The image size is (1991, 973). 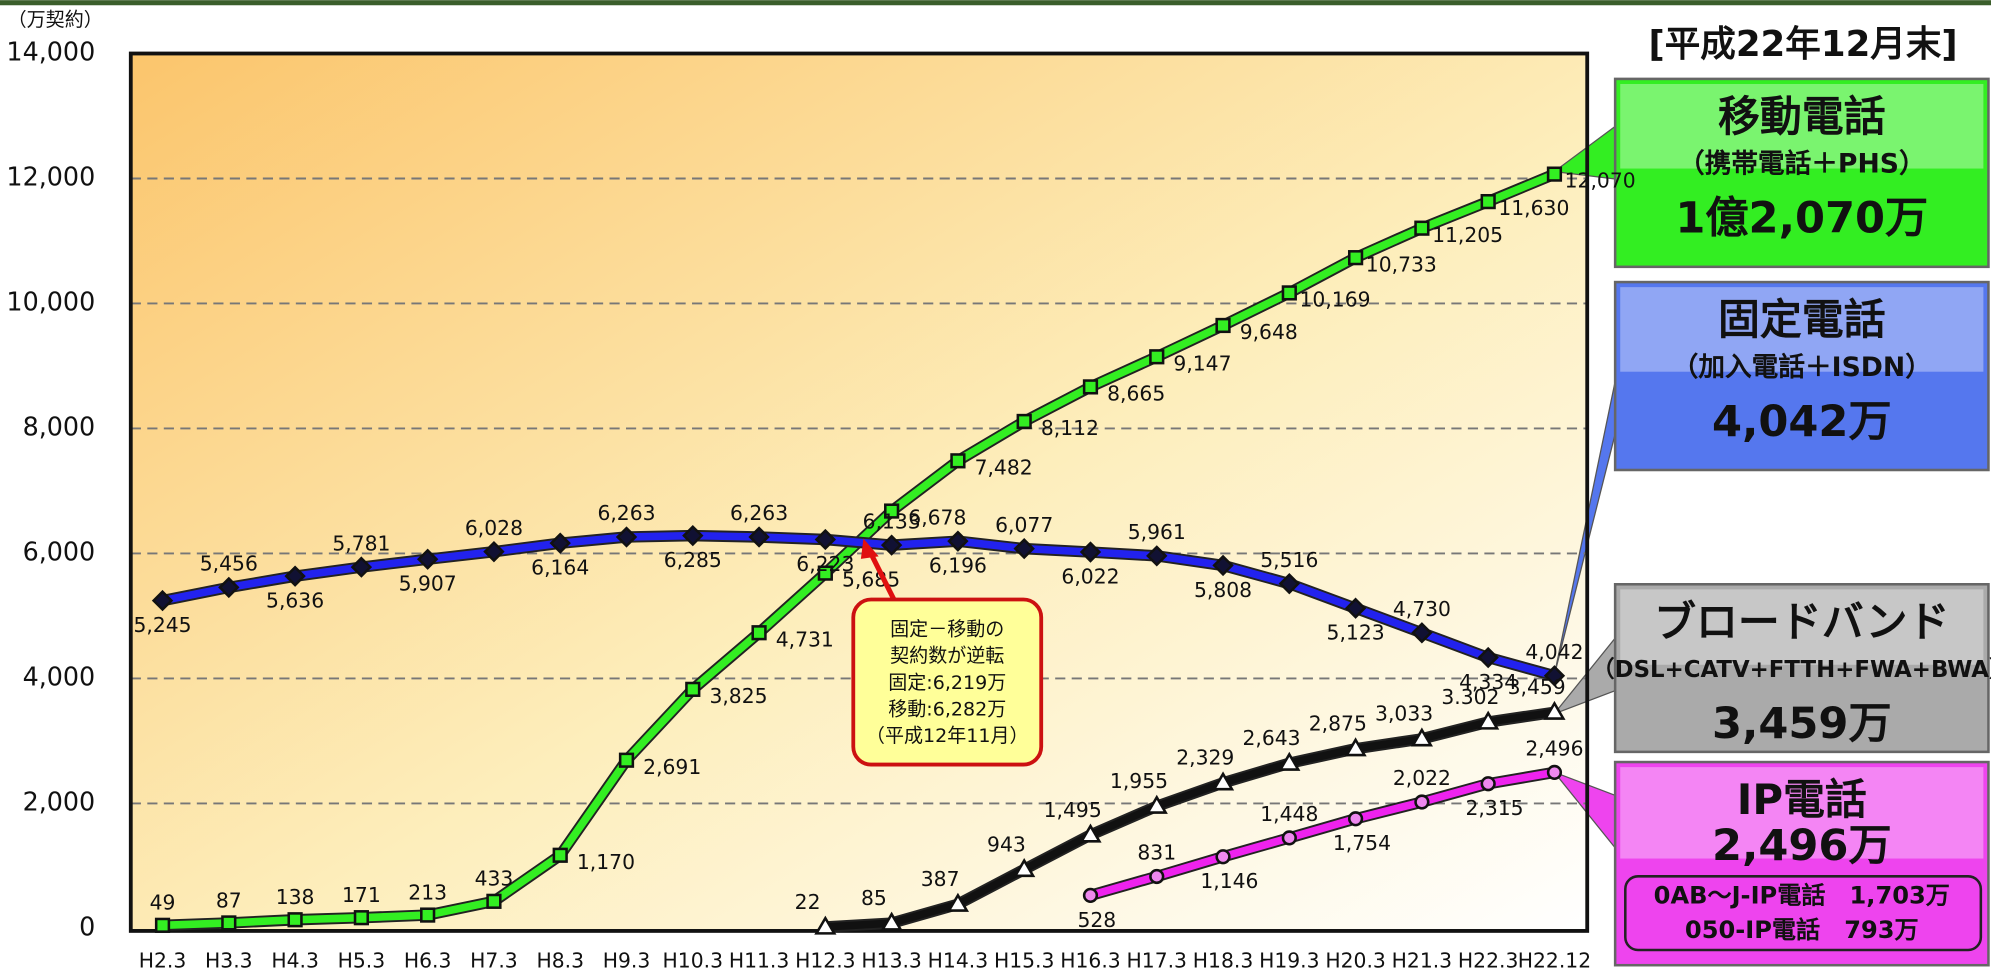 I want to click on data-label: 11,630, so click(x=1533, y=208).